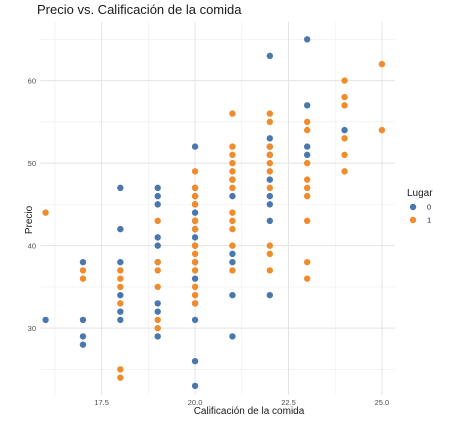 This screenshot has height=440, width=474. Describe the element at coordinates (32, 80) in the screenshot. I see `y-tick-label: 60` at that location.